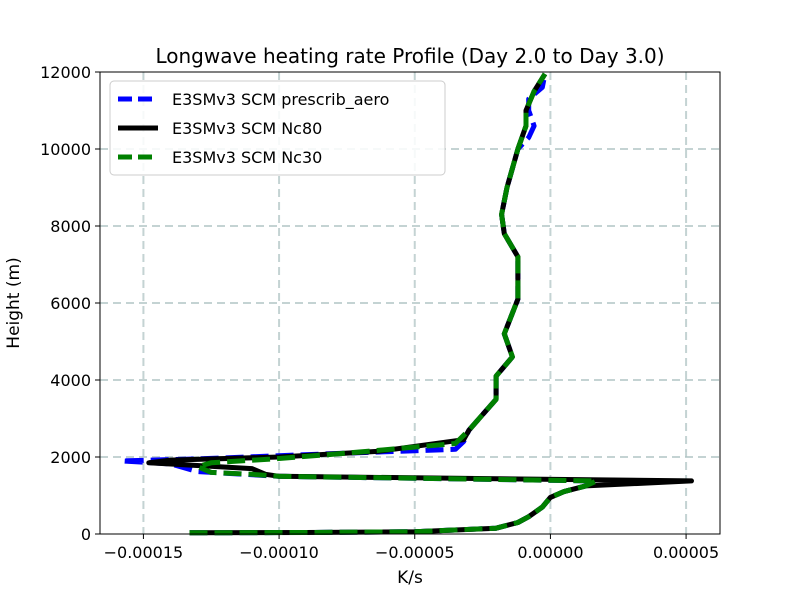 This screenshot has height=600, width=800. What do you see at coordinates (280, 100) in the screenshot?
I see `legend-label-prescrib-aero: E3SMv3 SCM prescrib_aero` at bounding box center [280, 100].